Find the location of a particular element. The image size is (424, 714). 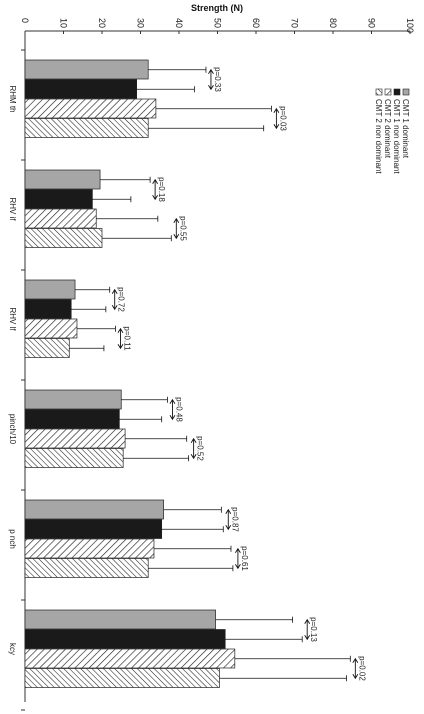

x-tick-label: 30 is located at coordinates (141, 23).